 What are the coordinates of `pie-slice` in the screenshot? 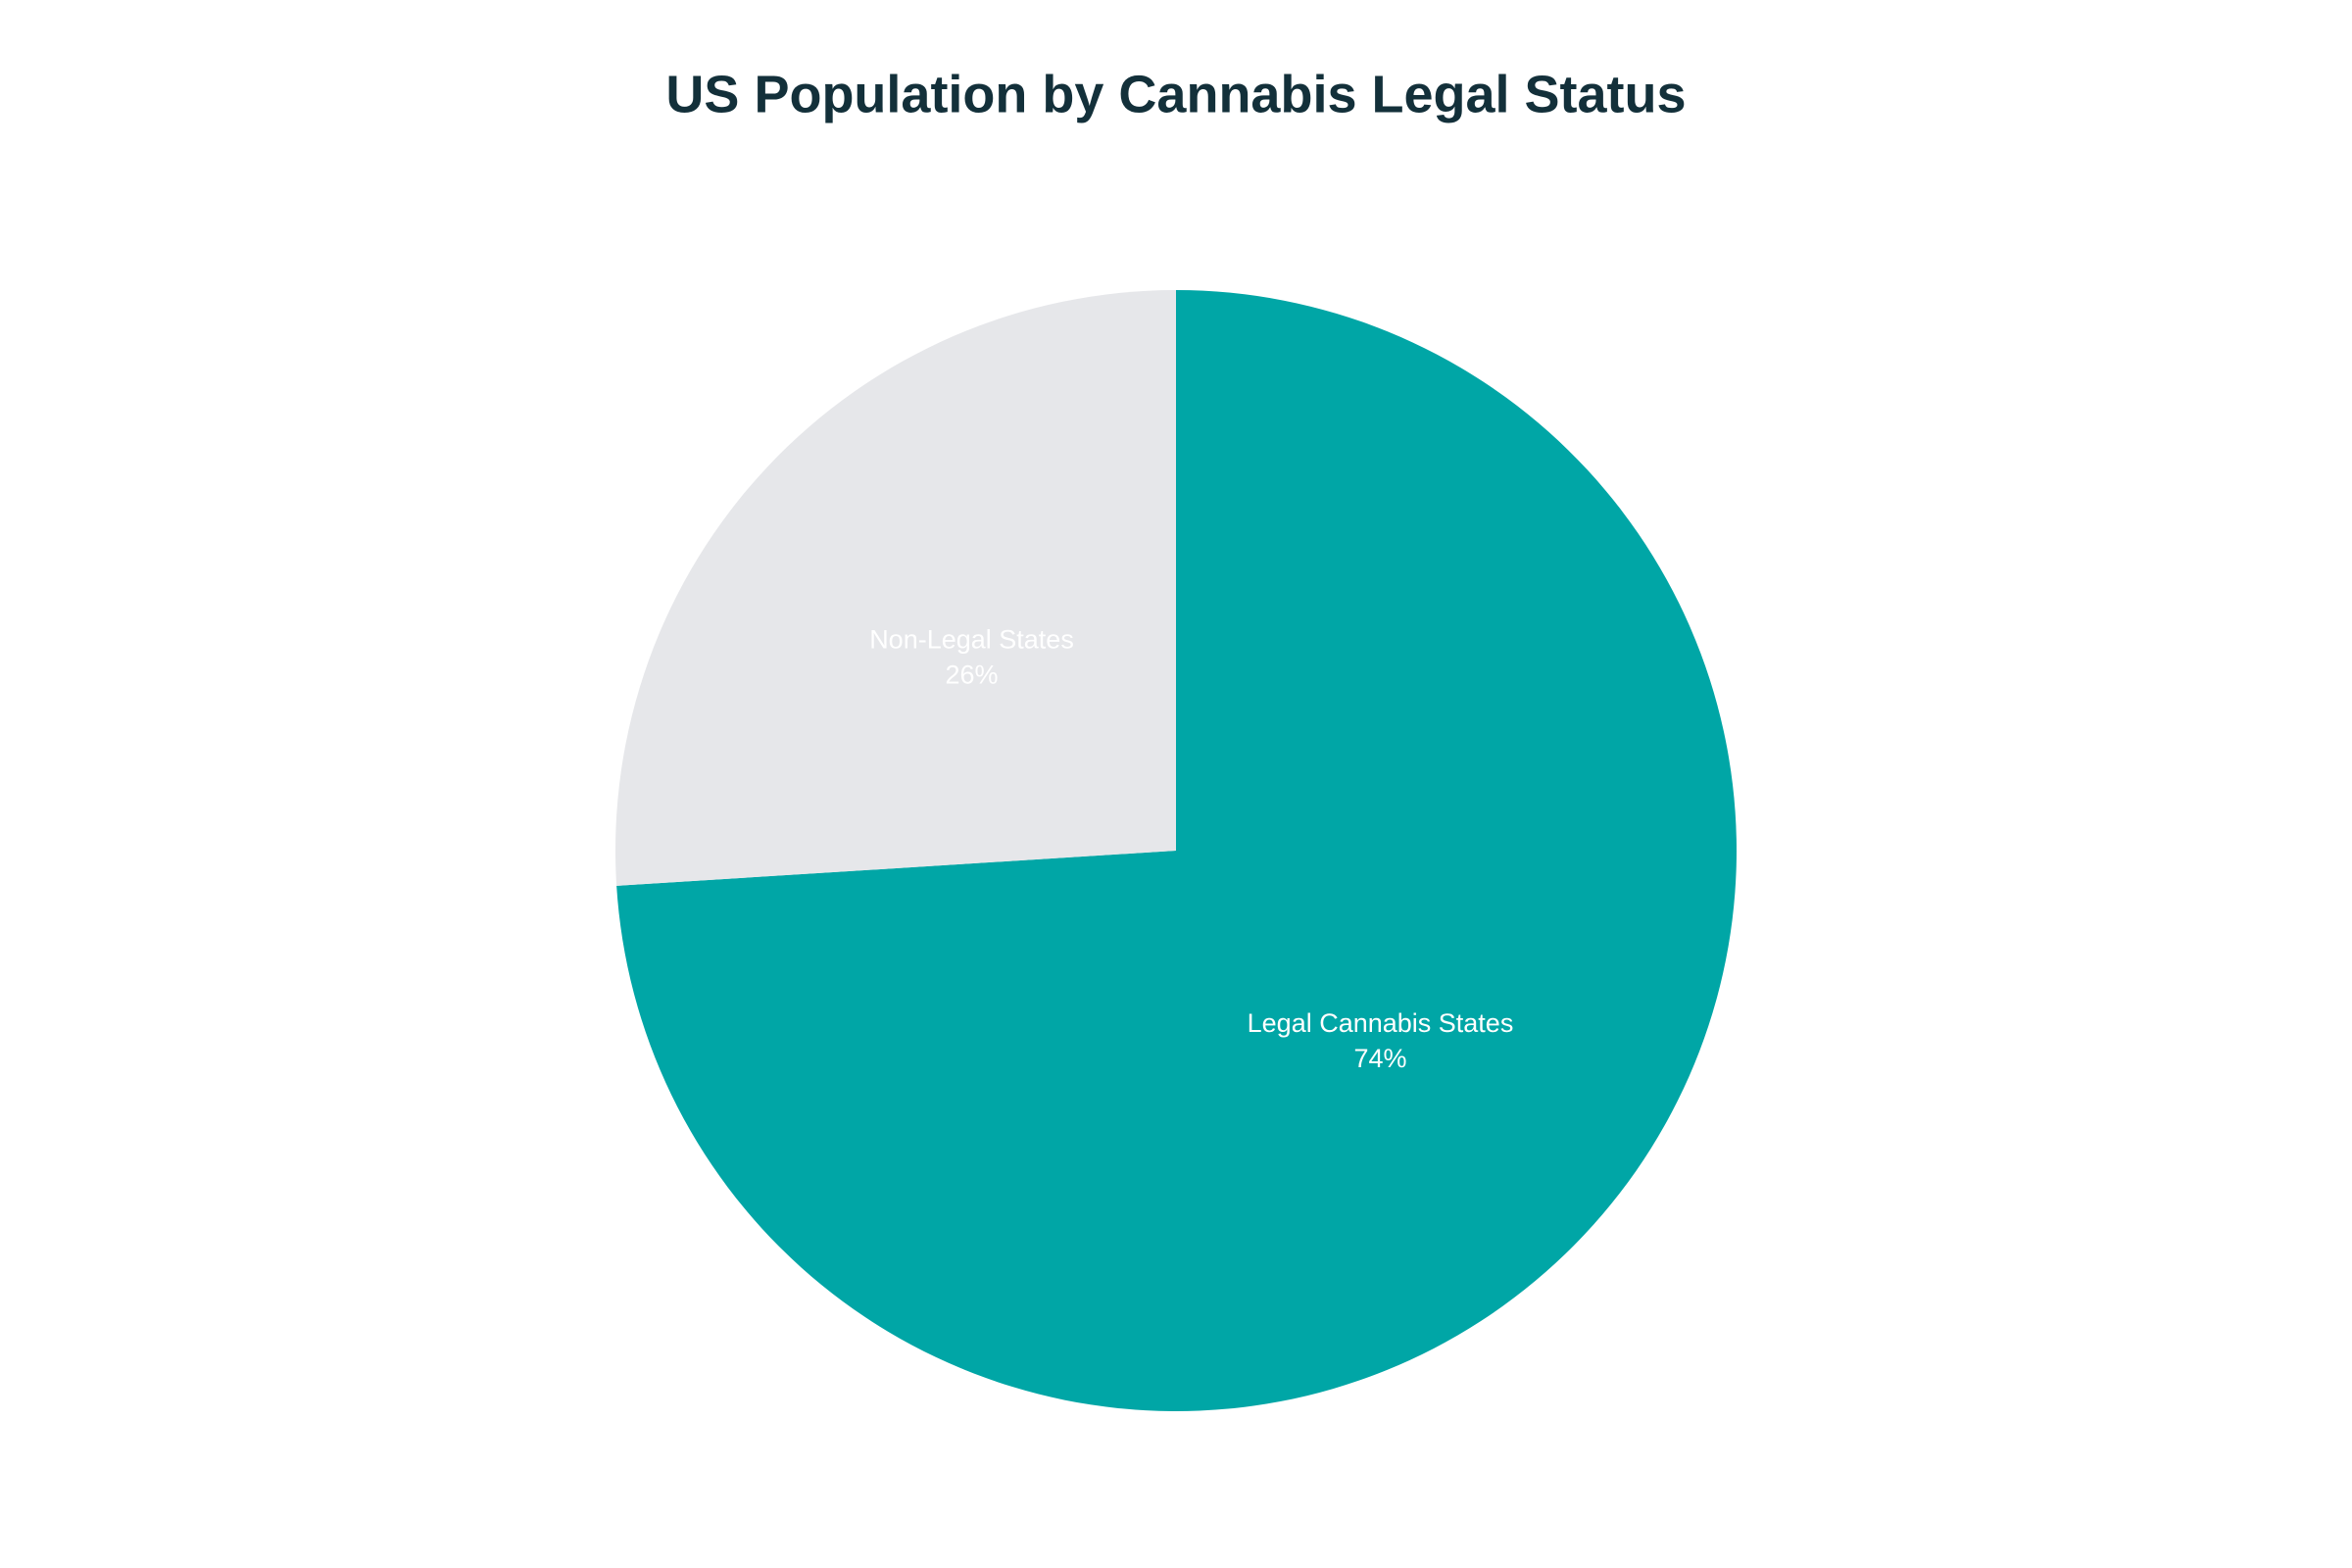 It's located at (895, 588).